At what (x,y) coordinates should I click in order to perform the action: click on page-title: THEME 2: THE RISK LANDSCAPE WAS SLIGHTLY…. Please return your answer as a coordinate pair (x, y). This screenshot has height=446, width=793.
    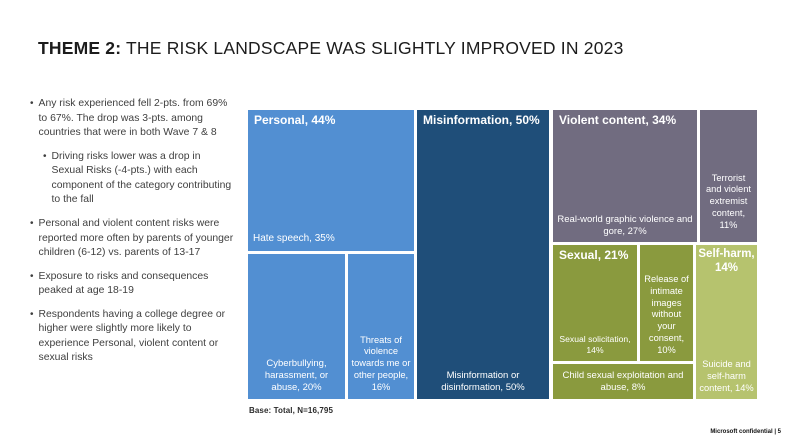
    Looking at the image, I should click on (398, 48).